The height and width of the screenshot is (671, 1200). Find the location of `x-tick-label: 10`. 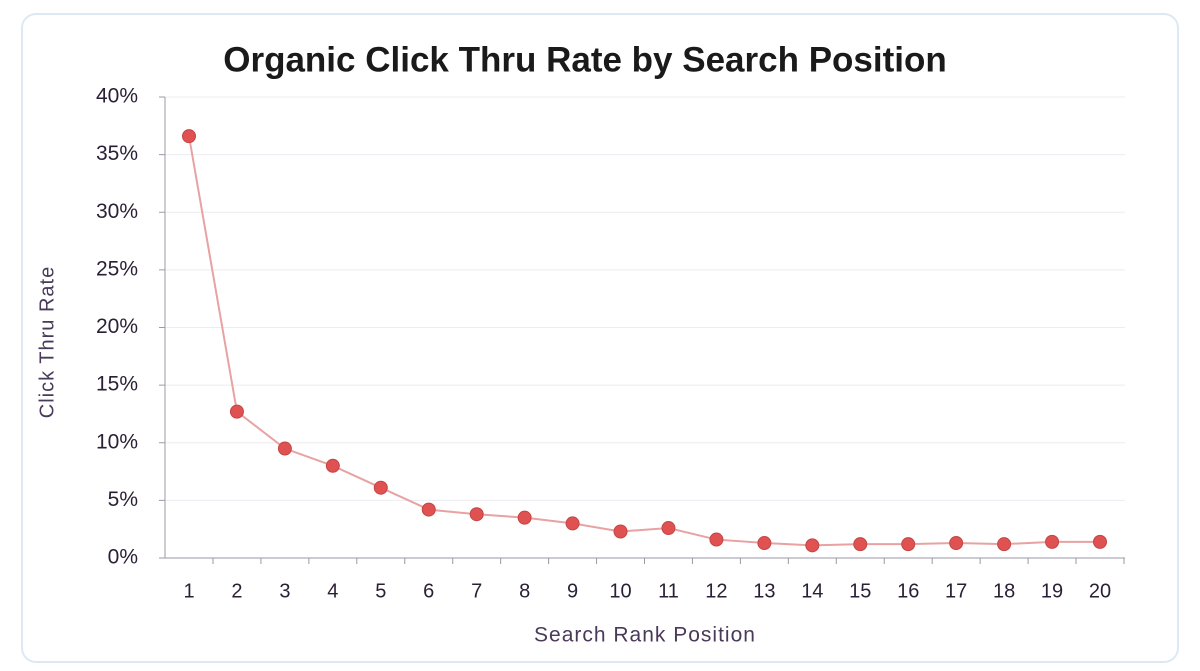

x-tick-label: 10 is located at coordinates (620, 591).